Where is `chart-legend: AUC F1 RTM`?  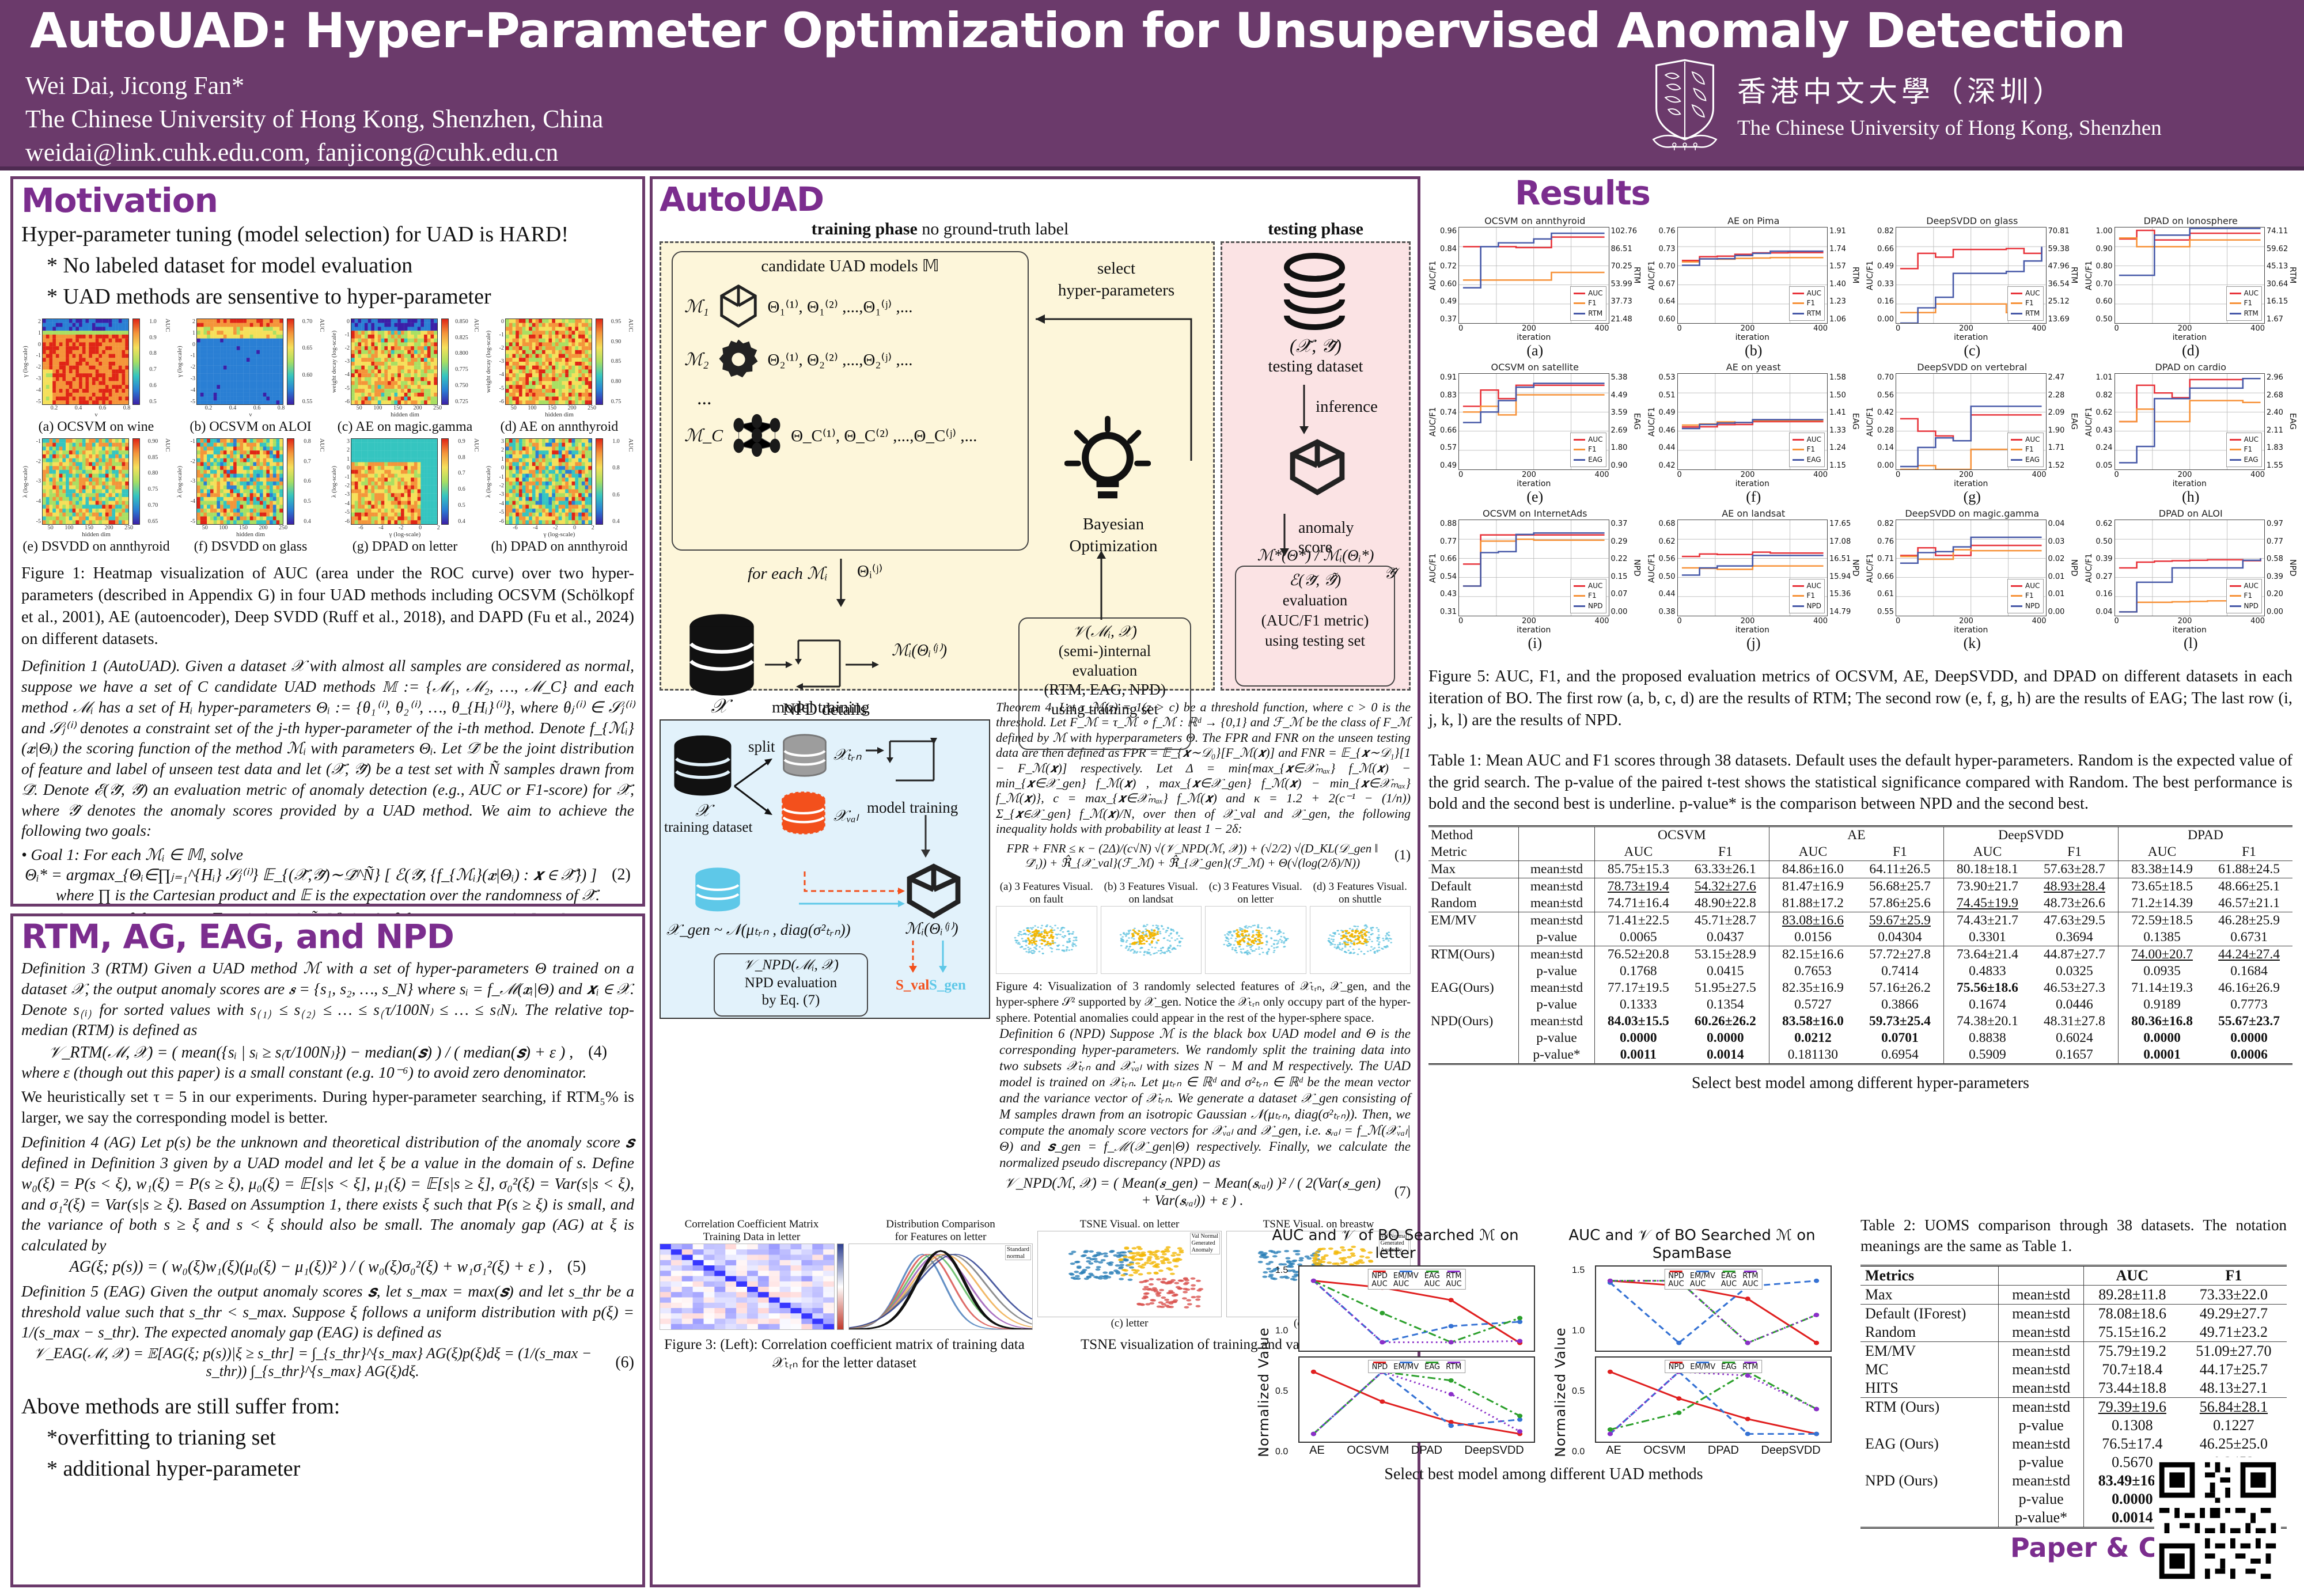 chart-legend: AUC F1 RTM is located at coordinates (1806, 303).